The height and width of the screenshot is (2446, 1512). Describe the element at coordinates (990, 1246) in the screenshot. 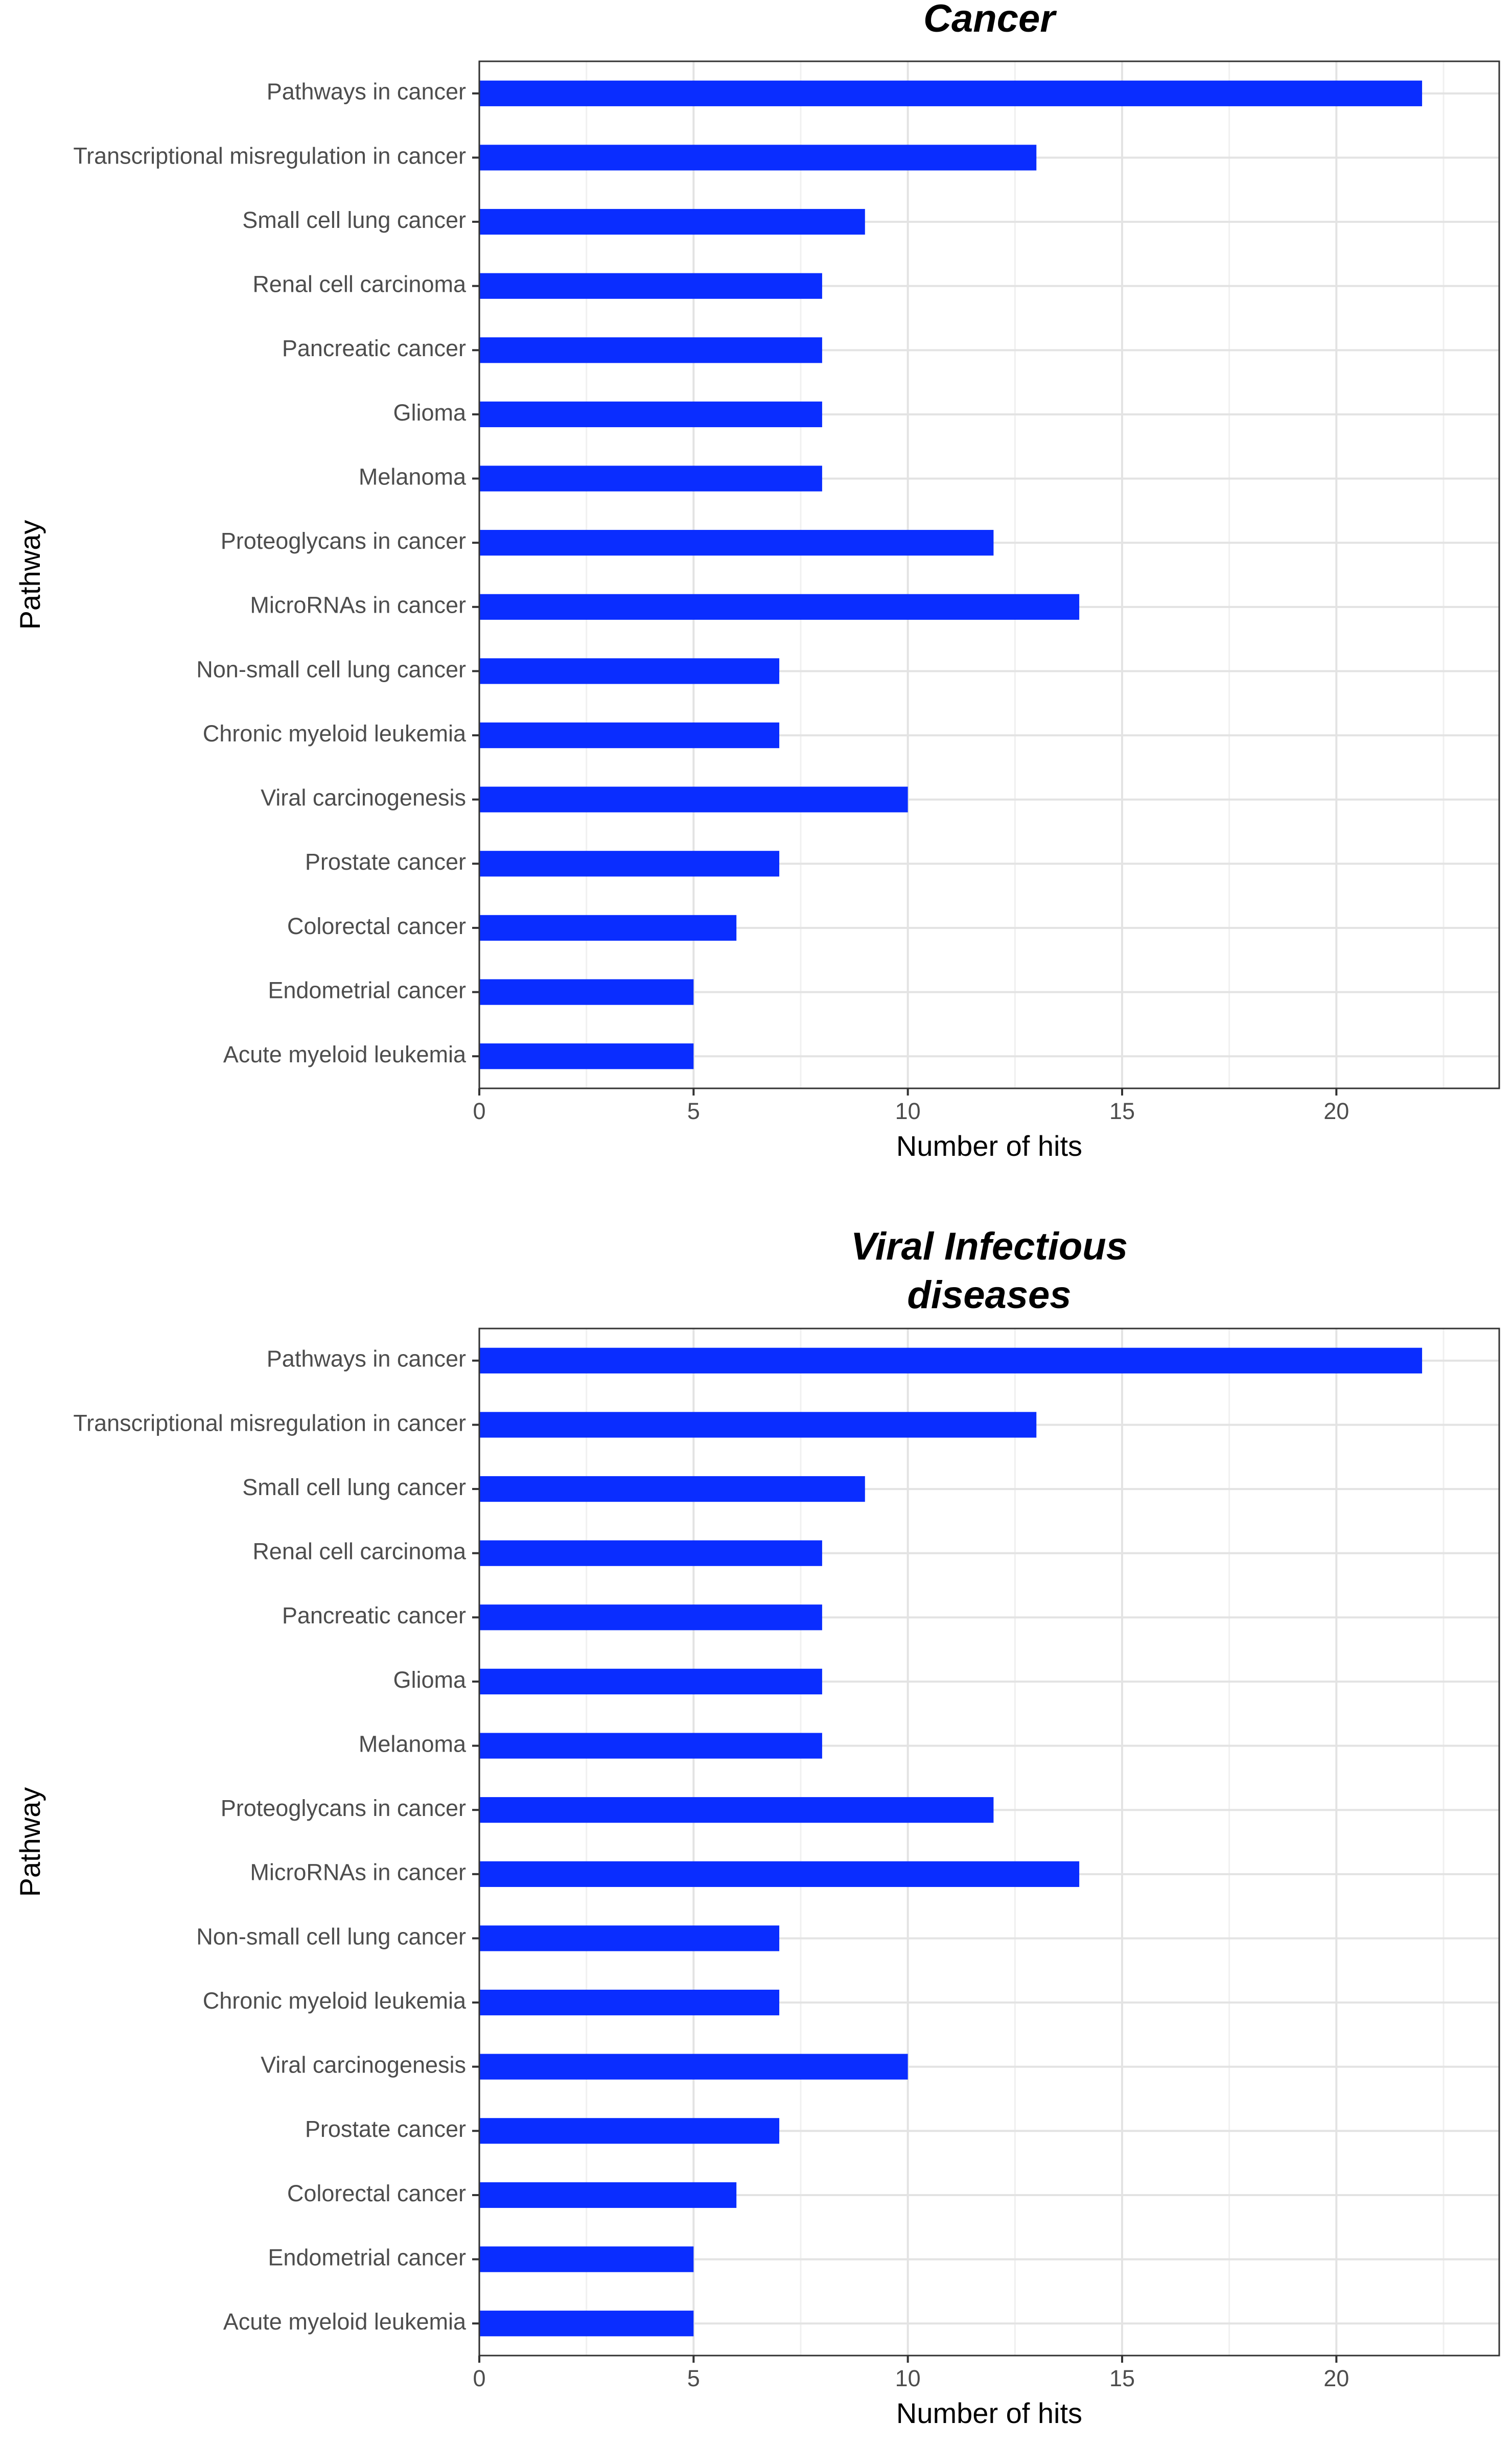

I see `chart-title-line: Viral Infectious` at that location.